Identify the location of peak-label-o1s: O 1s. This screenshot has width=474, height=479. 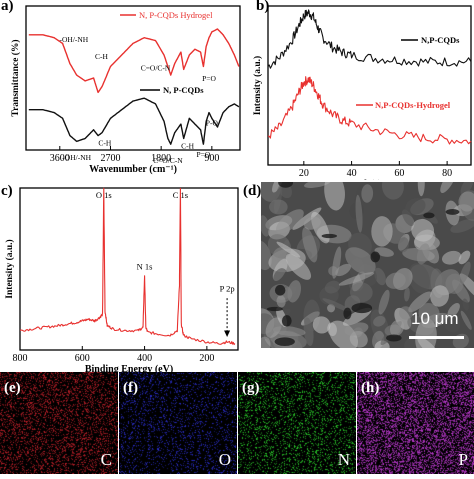
(104, 195).